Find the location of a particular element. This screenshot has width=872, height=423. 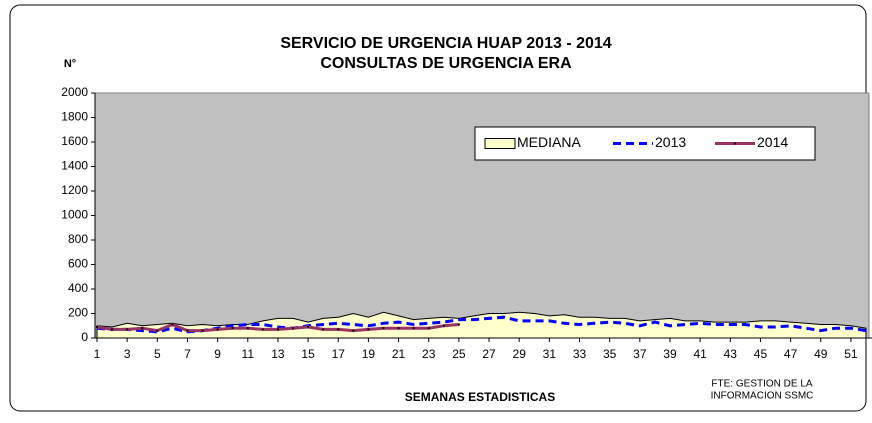

y-tick-label: 1800 is located at coordinates (74, 117).